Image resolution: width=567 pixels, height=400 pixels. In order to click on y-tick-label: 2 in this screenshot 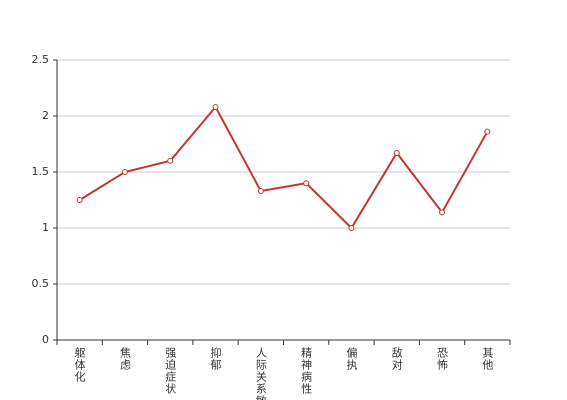, I will do `click(45, 115)`.